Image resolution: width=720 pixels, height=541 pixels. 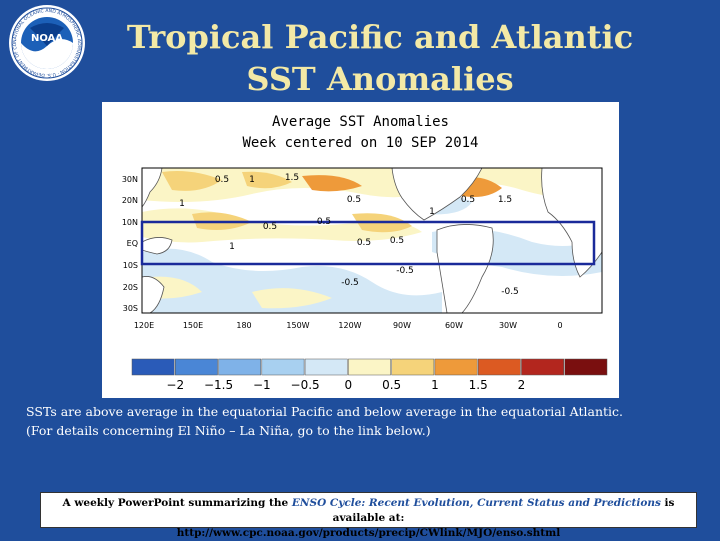 I want to click on lon-label: 90W, so click(x=402, y=325).